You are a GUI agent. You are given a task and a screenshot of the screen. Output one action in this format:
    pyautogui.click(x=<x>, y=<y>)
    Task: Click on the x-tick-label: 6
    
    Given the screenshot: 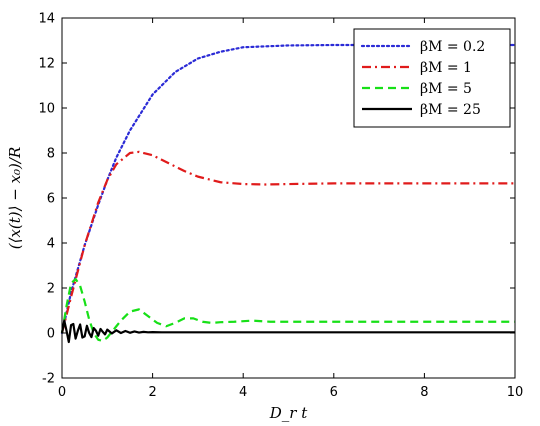 What is the action you would take?
    pyautogui.click(x=334, y=392)
    